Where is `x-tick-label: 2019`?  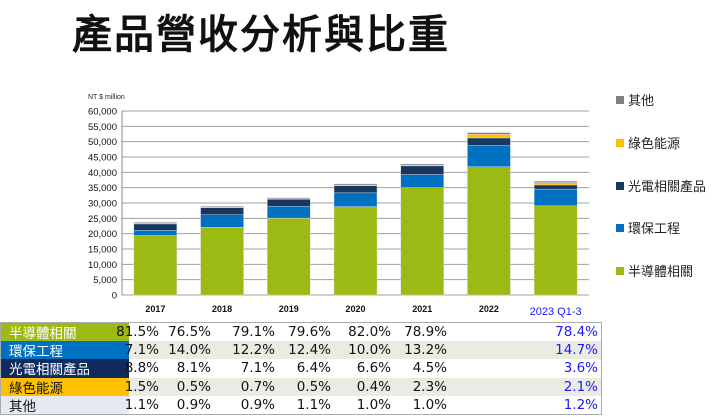 x-tick-label: 2019 is located at coordinates (289, 309).